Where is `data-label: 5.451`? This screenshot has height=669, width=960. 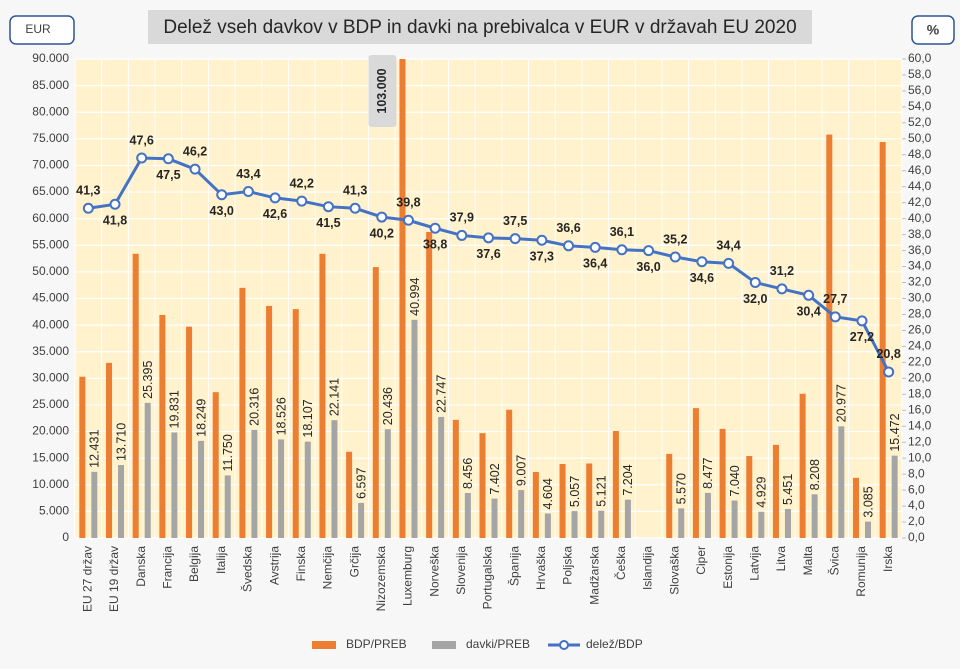
data-label: 5.451 is located at coordinates (788, 489).